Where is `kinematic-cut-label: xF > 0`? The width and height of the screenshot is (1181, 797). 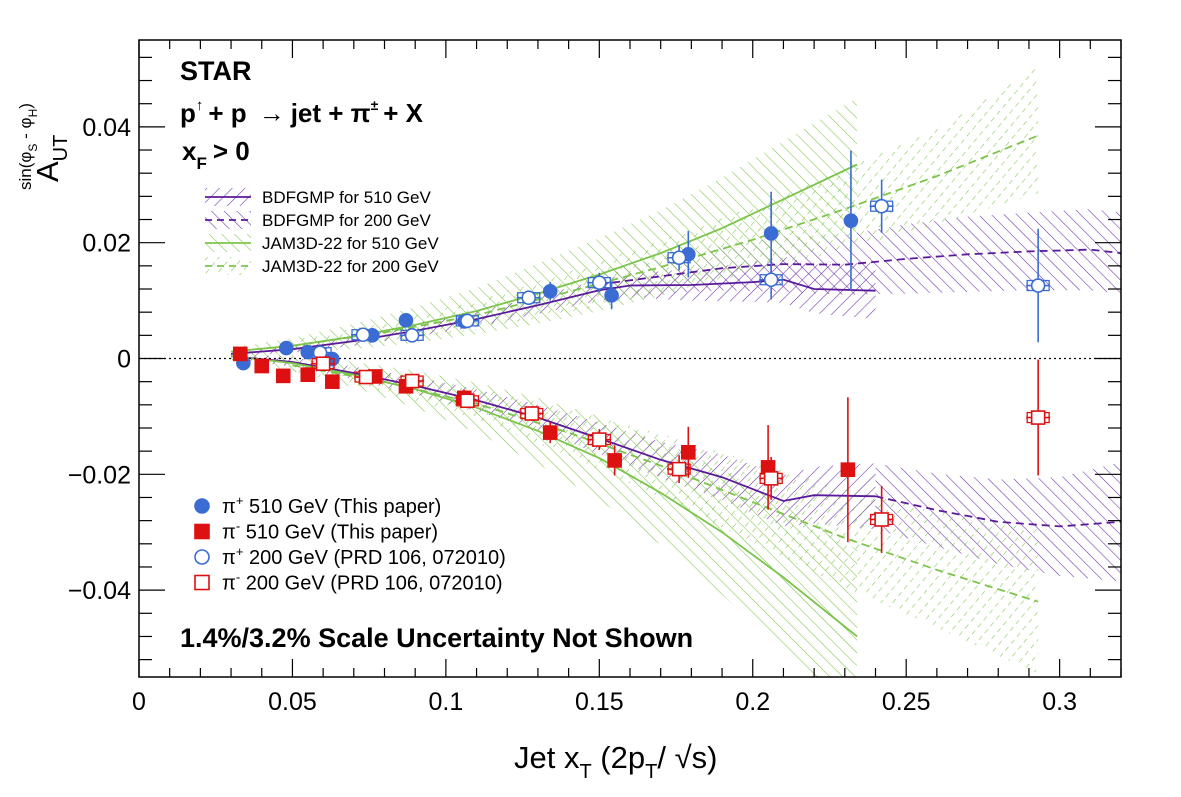
kinematic-cut-label: xF > 0 is located at coordinates (216, 154).